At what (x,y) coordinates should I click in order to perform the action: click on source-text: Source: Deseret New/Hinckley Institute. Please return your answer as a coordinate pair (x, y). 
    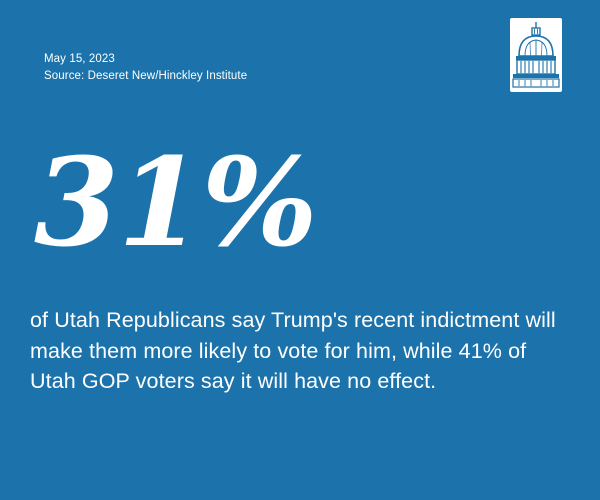
    Looking at the image, I should click on (146, 76).